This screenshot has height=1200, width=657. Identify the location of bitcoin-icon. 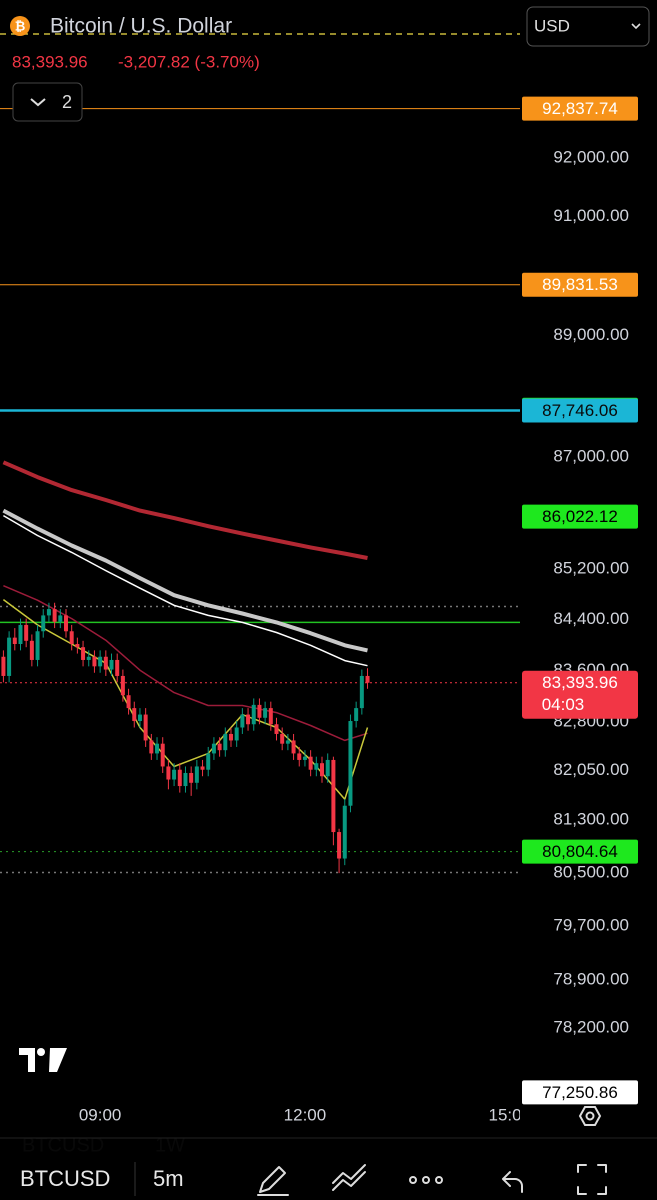
(20, 26).